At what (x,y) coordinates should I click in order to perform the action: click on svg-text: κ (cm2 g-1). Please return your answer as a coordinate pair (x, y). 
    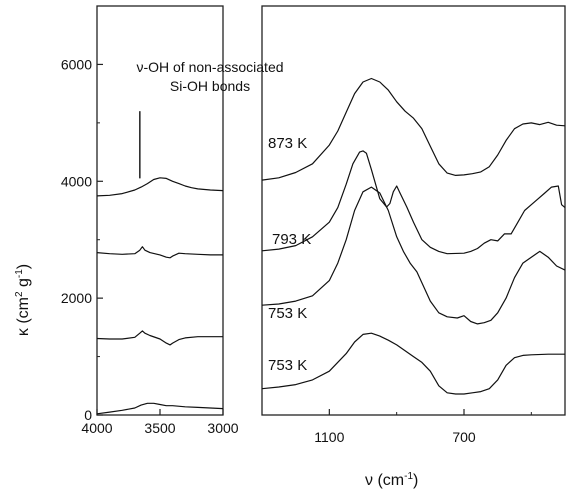
    Looking at the image, I should click on (23, 300).